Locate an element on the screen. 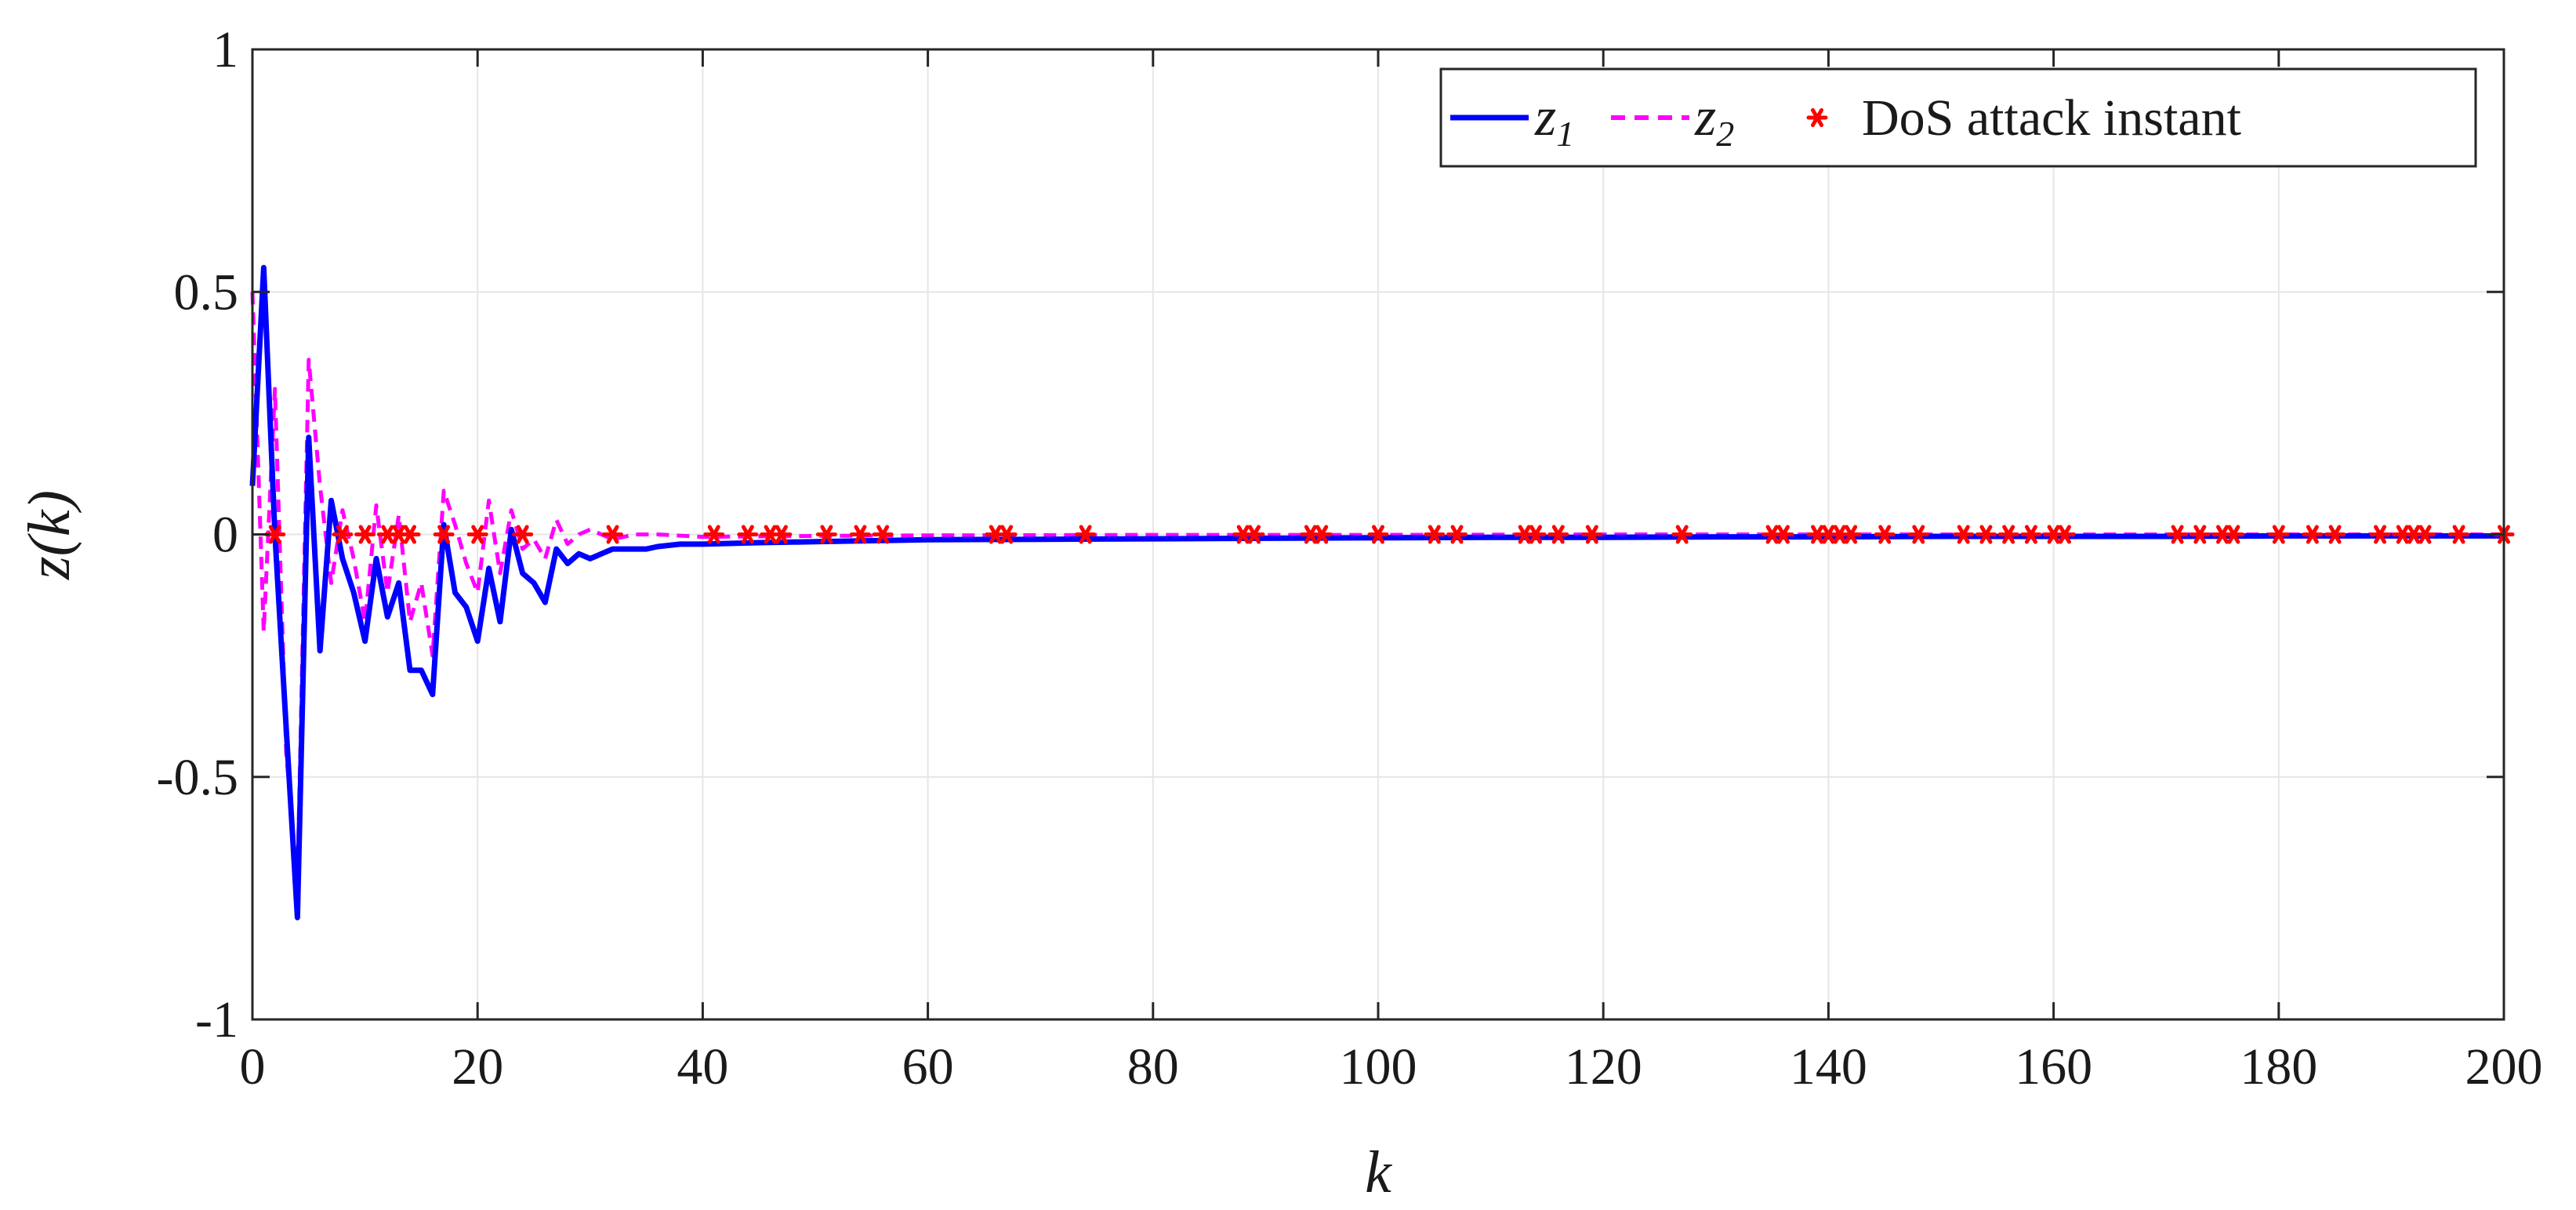 This screenshot has height=1210, width=2576. x-tick-label: 20 is located at coordinates (478, 1067).